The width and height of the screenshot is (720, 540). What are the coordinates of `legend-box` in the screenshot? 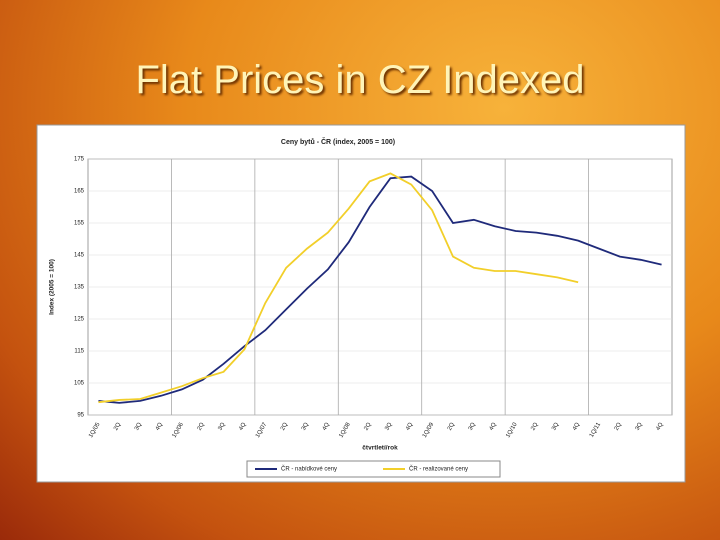 It's located at (373, 469).